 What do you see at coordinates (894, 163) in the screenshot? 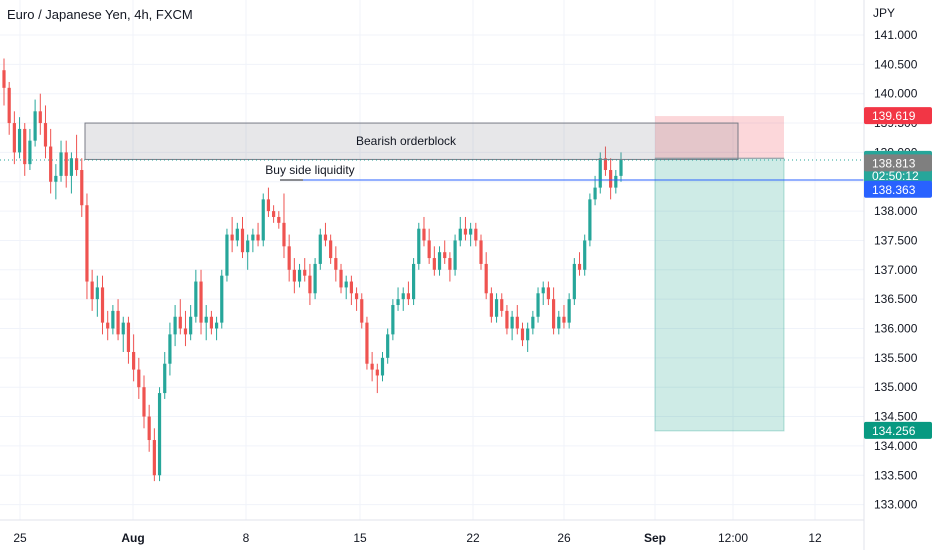
I see `level-price-tag-label: 138.813` at bounding box center [894, 163].